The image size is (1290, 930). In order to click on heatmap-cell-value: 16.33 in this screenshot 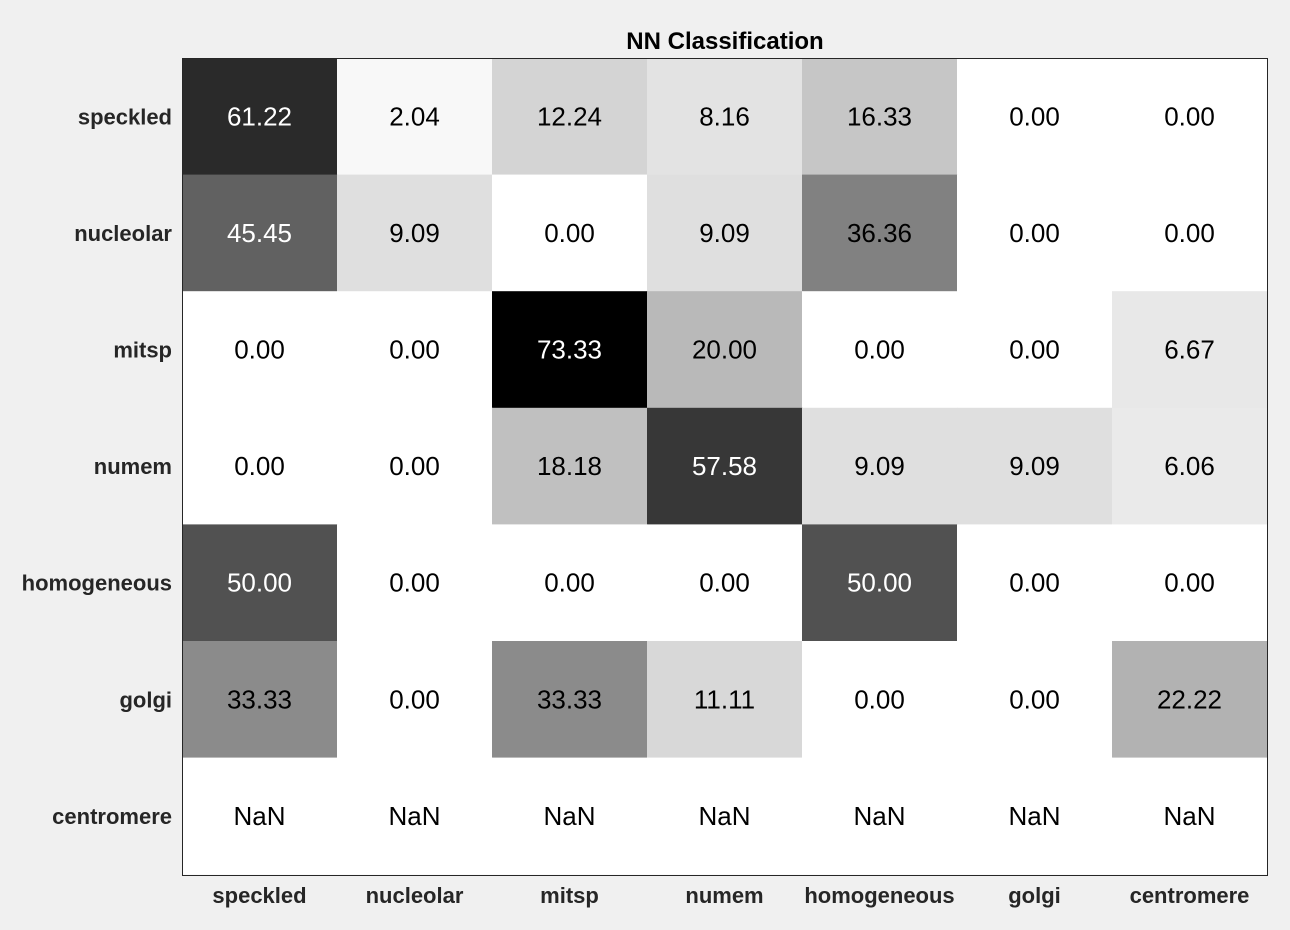, I will do `click(879, 116)`.